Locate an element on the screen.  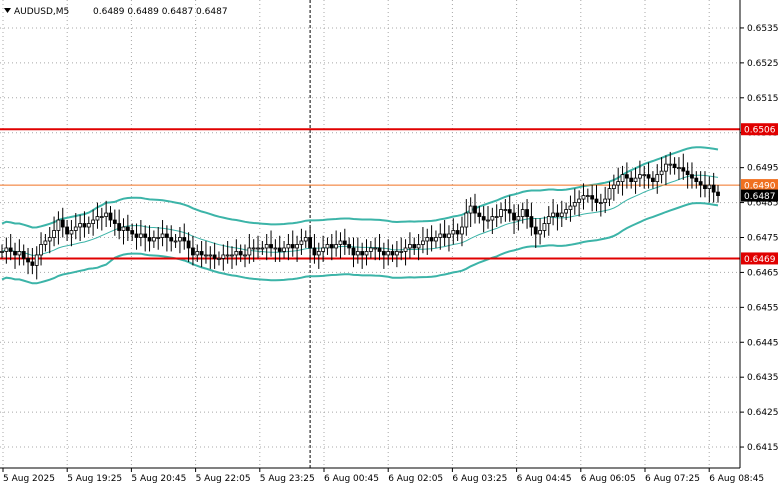
dropdown-triangle-icon is located at coordinates (7, 10).